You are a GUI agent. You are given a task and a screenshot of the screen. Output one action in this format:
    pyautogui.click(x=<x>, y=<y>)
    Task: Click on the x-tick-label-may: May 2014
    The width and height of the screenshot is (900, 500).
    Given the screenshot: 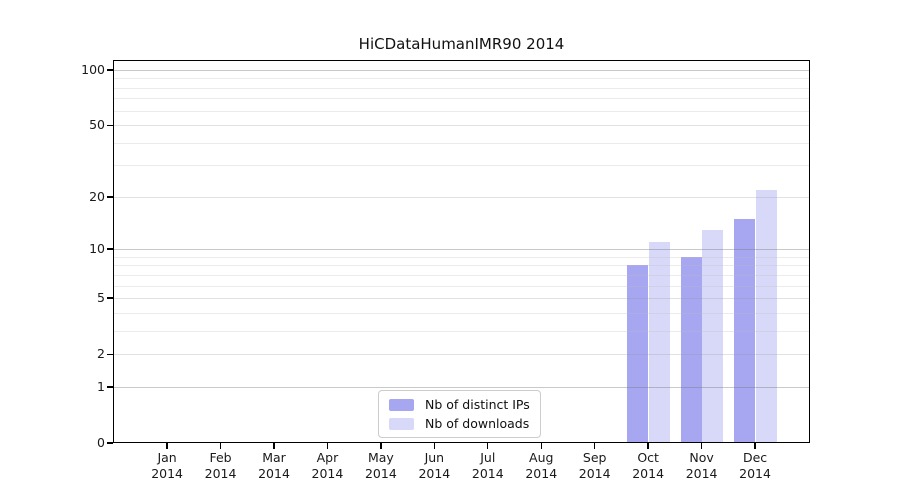 What is the action you would take?
    pyautogui.click(x=381, y=465)
    